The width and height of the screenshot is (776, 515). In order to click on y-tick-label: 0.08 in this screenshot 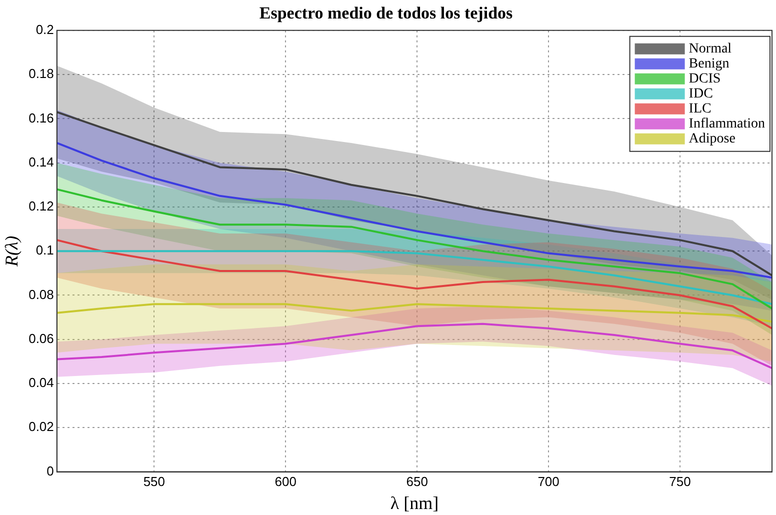, I will do `click(41, 294)`.